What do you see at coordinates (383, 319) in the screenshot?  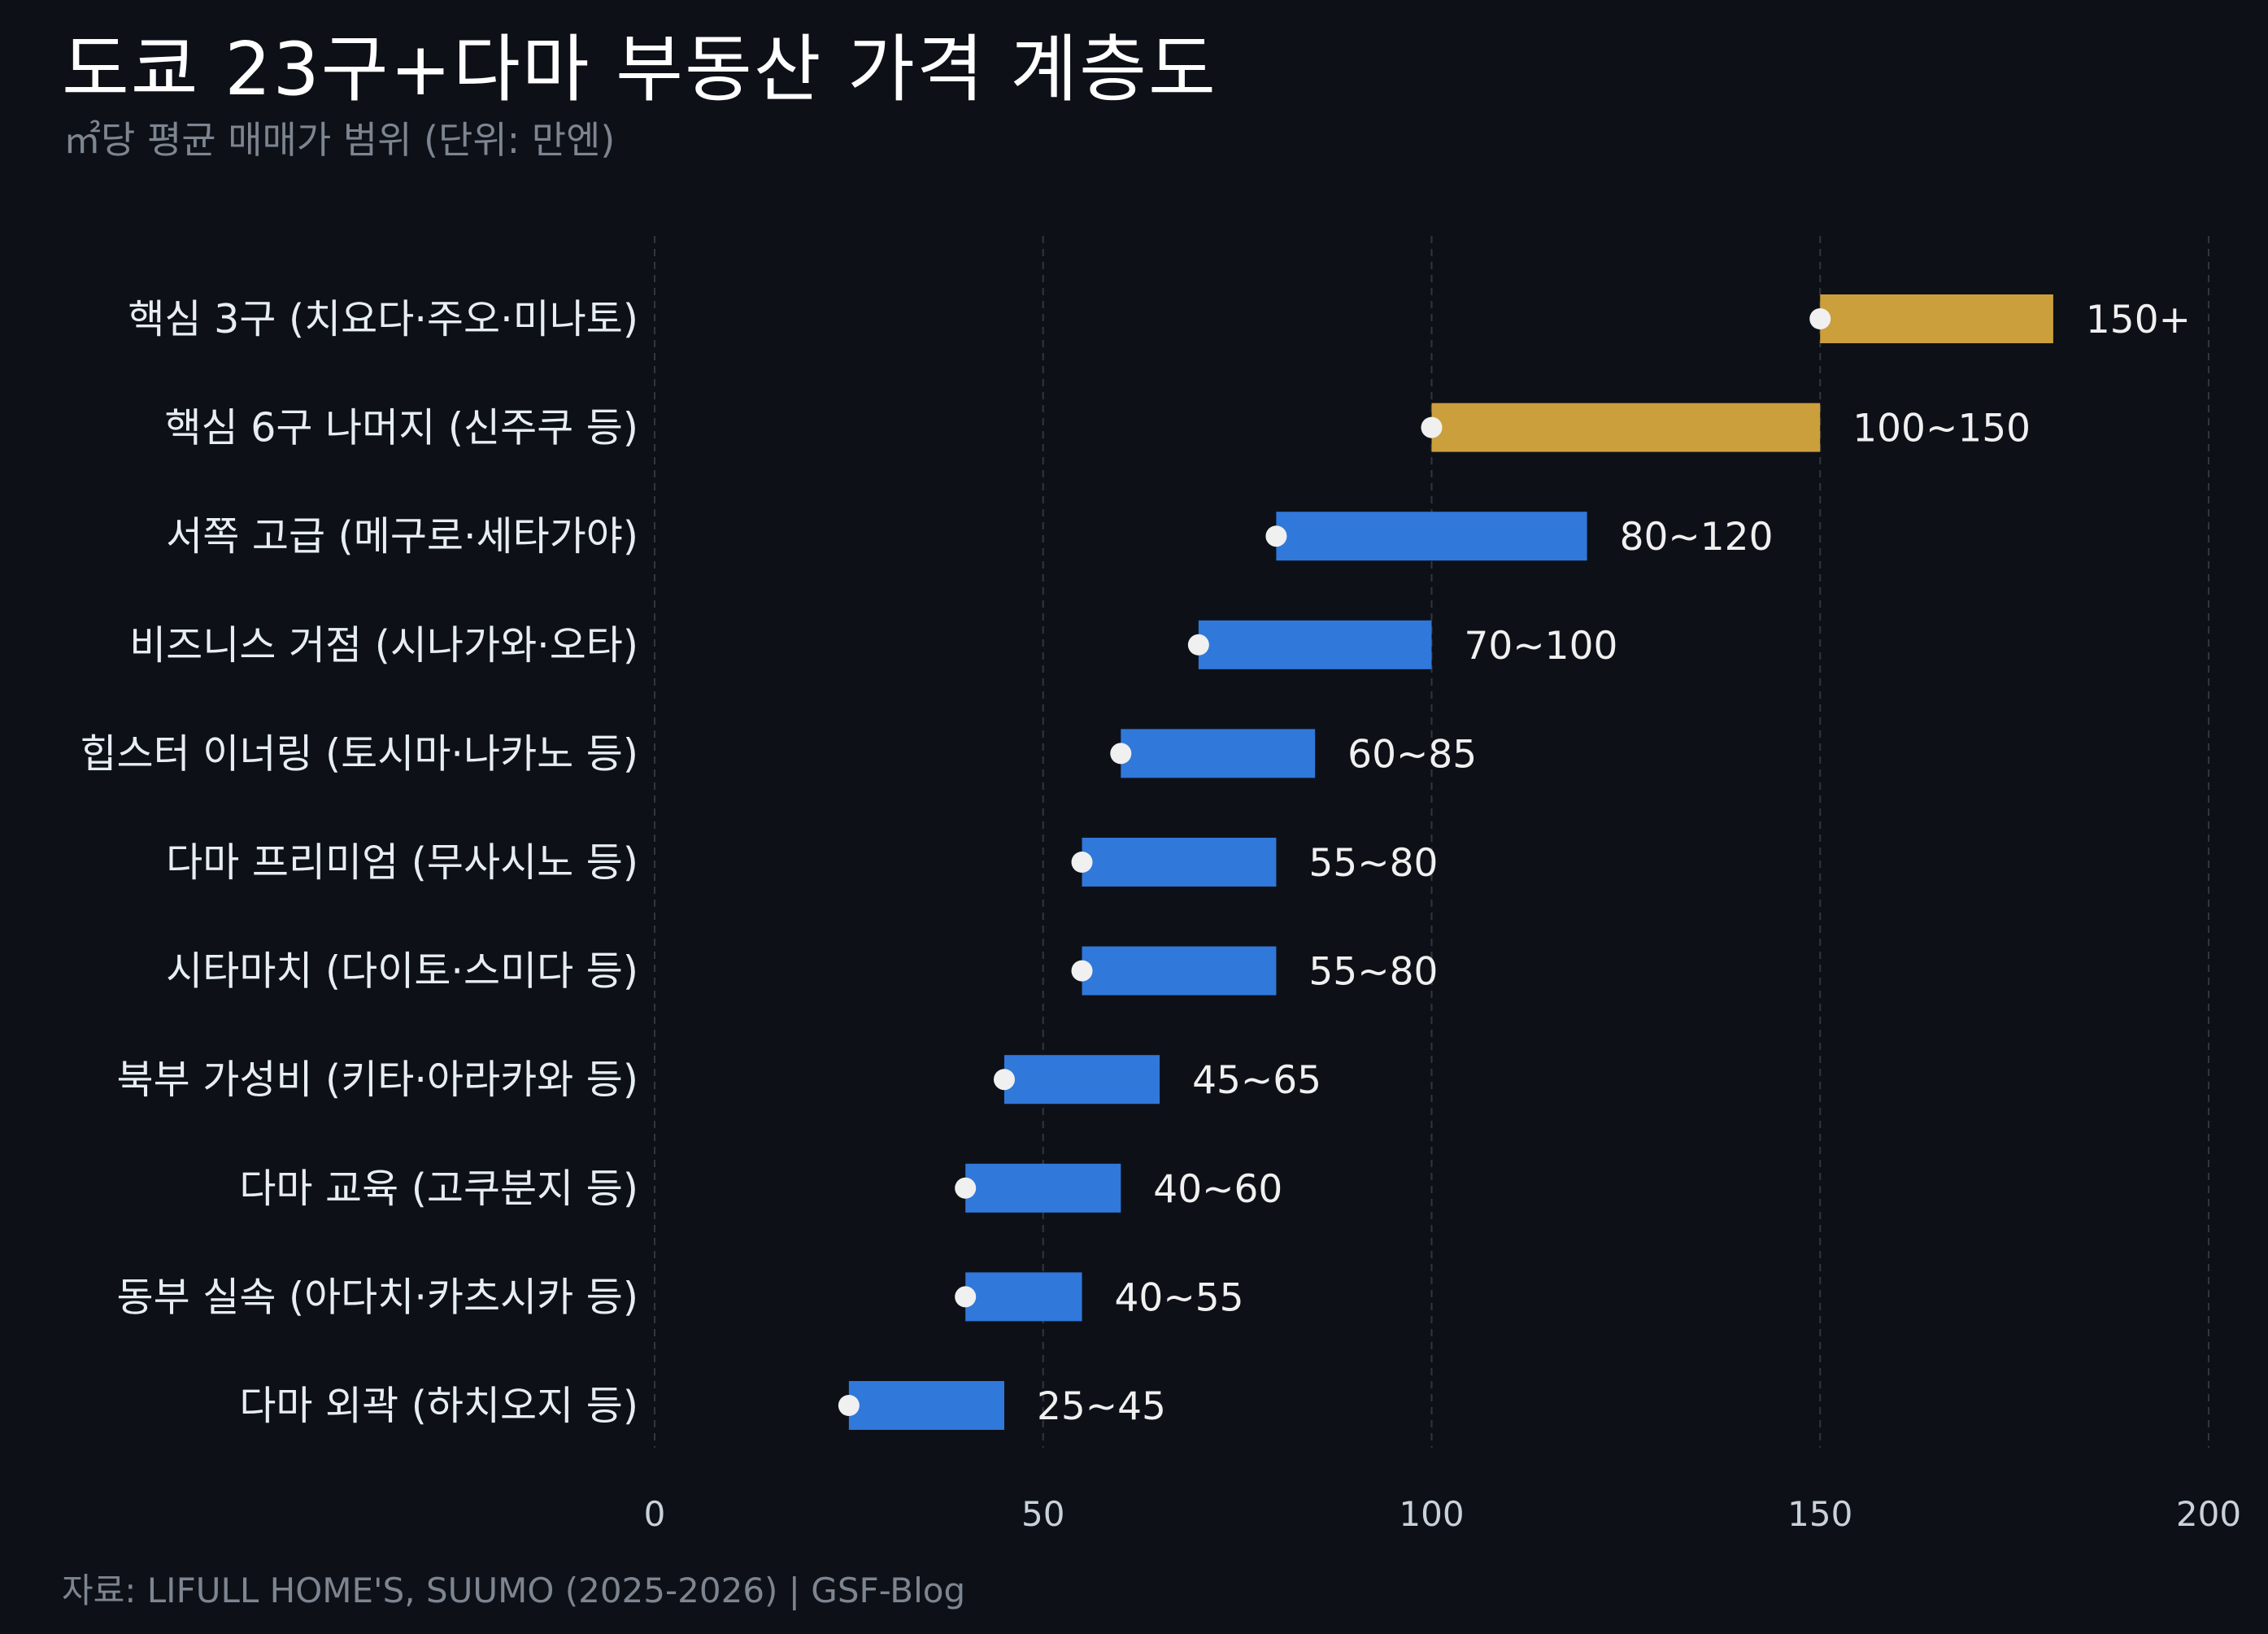 I see `category-label: 핵심 3구 (치요다·주오·미나토)` at bounding box center [383, 319].